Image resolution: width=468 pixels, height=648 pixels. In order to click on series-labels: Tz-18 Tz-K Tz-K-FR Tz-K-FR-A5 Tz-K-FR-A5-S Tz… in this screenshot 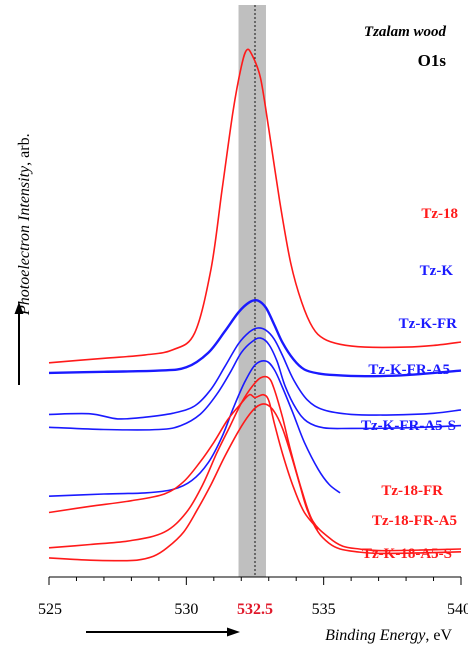, I will do `click(409, 384)`.